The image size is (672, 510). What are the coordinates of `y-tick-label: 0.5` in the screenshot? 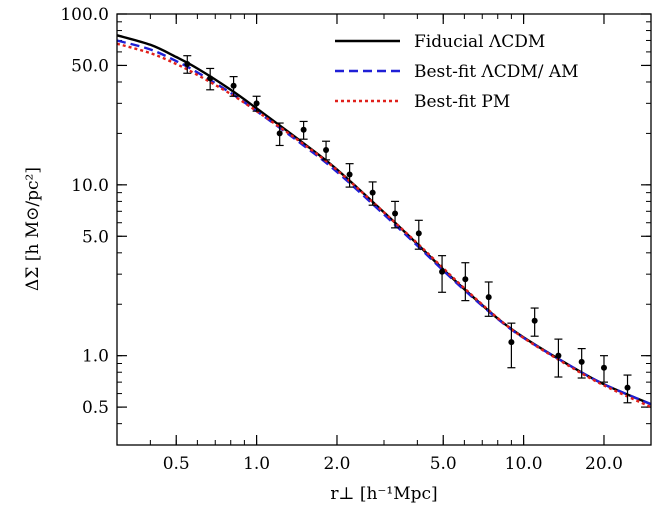 It's located at (95, 408).